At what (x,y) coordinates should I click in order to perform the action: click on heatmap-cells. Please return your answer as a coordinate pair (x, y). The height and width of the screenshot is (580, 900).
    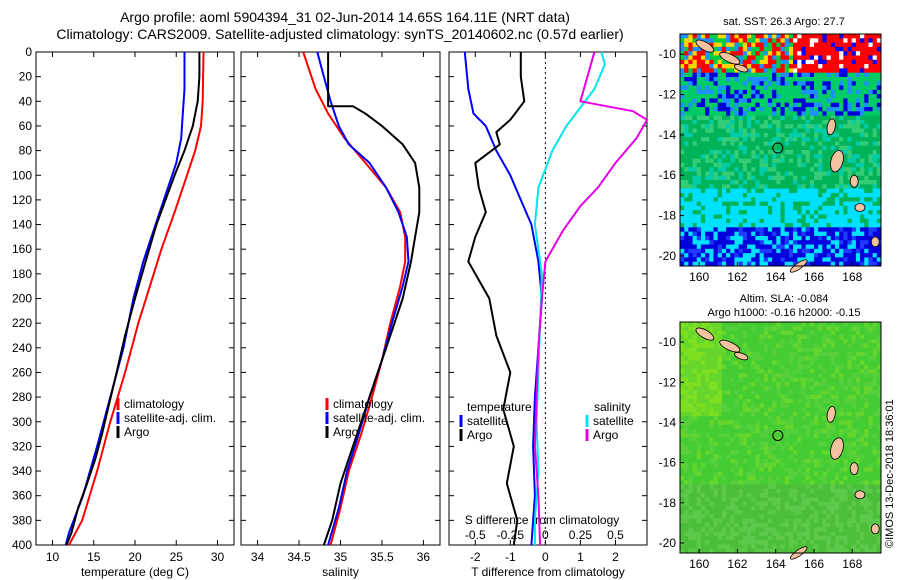
    Looking at the image, I should click on (781, 150).